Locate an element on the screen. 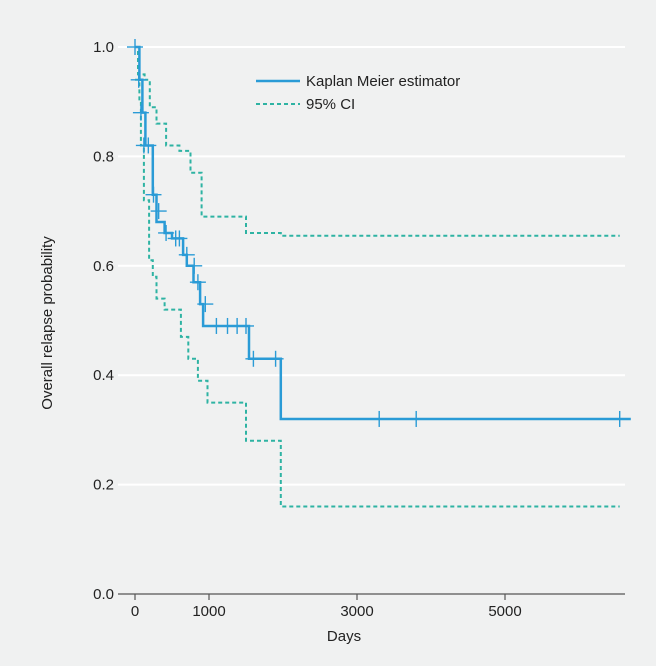  y-tick-label-0-8: 0.8 is located at coordinates (103, 156).